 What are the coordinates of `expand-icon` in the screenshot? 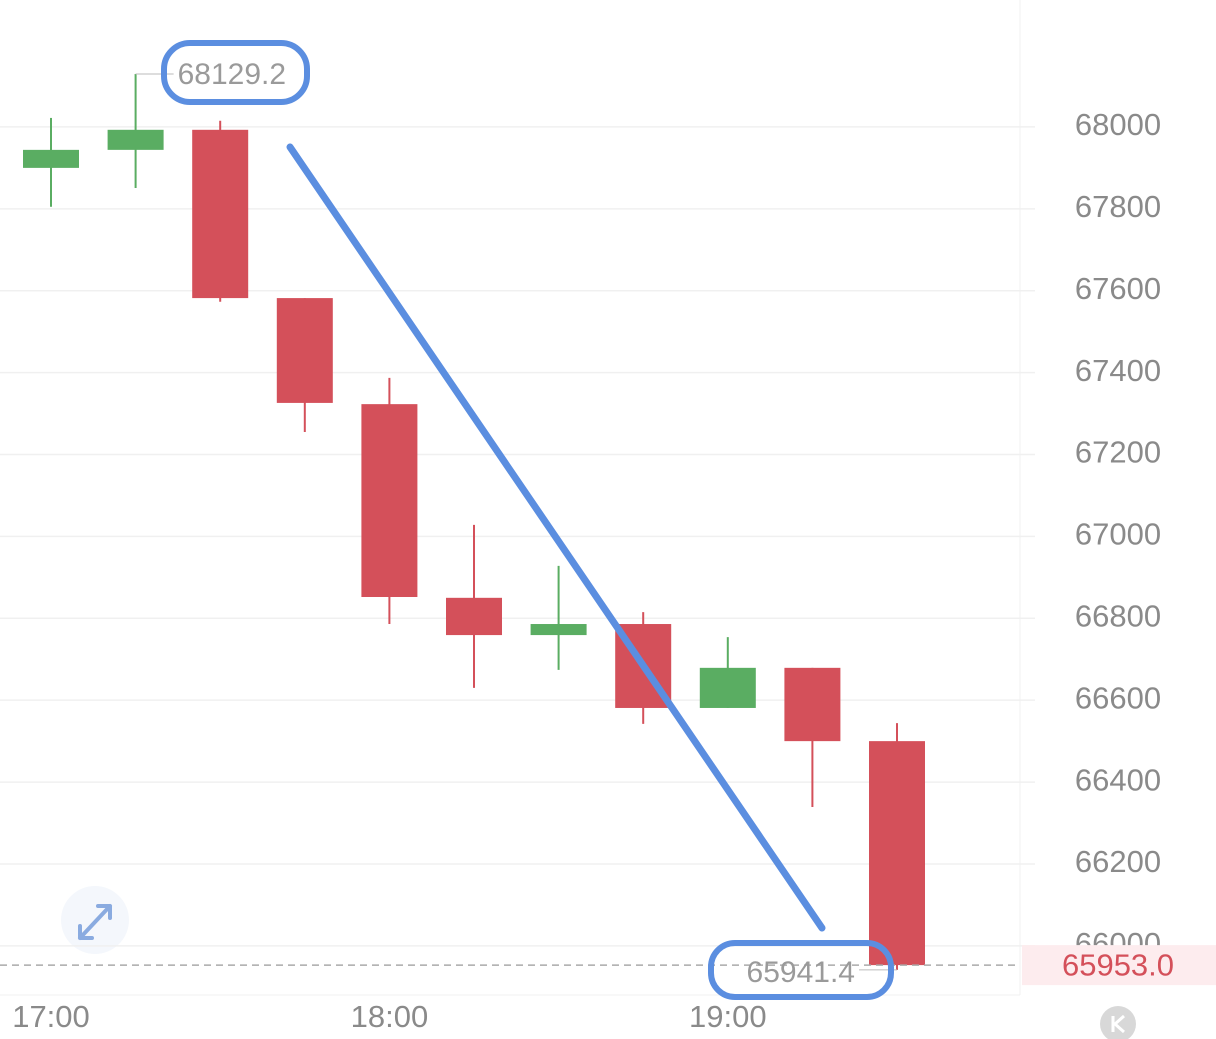 It's located at (95, 922).